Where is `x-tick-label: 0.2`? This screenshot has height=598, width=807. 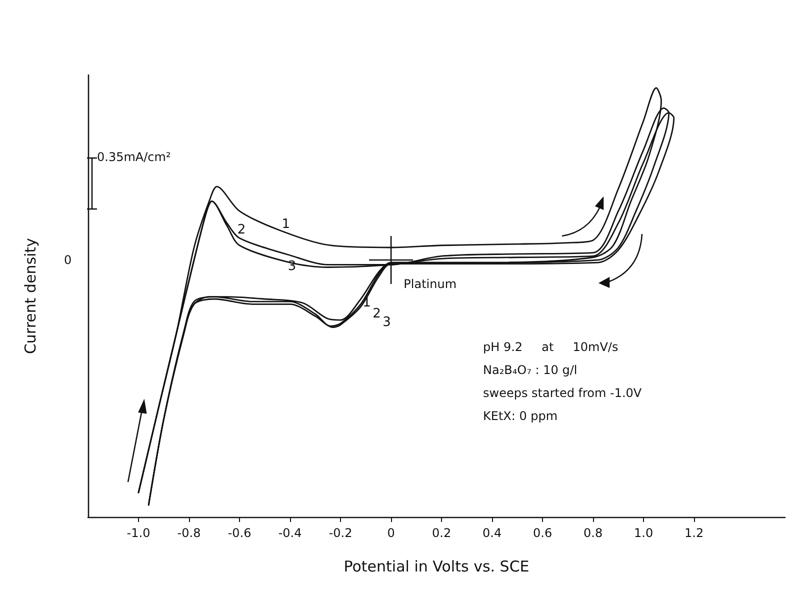
x-tick-label: 0.2 is located at coordinates (442, 533).